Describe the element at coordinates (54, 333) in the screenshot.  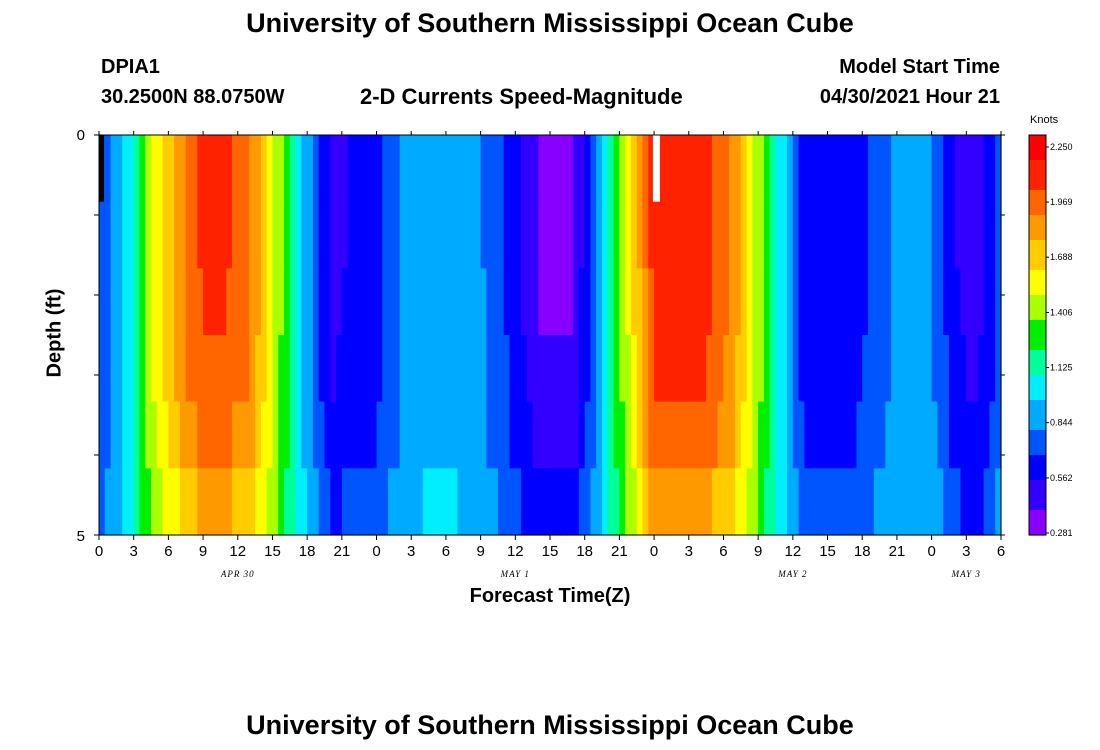
I see `y-axis-label: Depth (ft)` at that location.